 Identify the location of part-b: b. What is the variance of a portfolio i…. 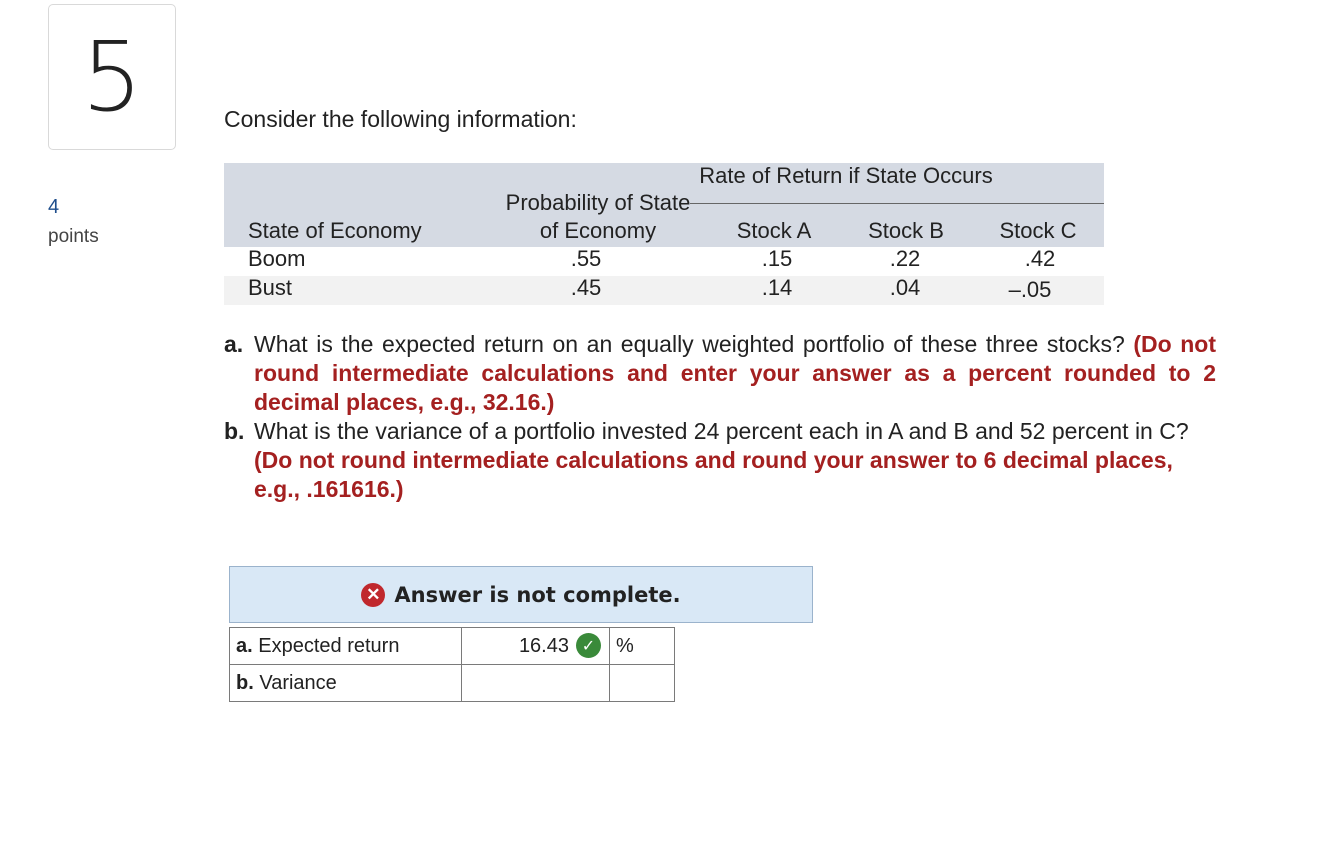
(720, 460).